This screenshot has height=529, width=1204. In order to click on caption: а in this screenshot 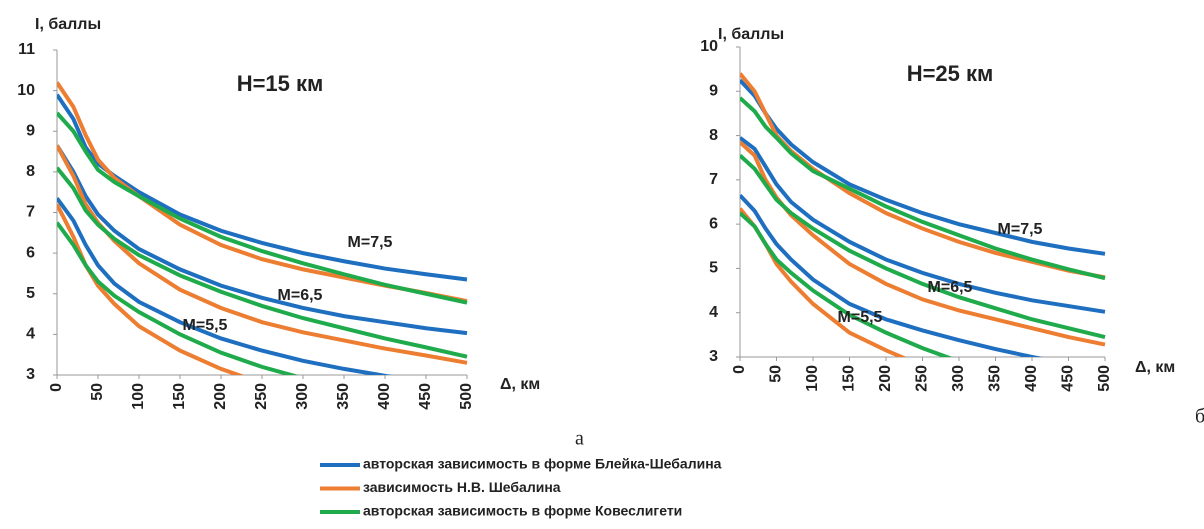, I will do `click(579, 439)`.